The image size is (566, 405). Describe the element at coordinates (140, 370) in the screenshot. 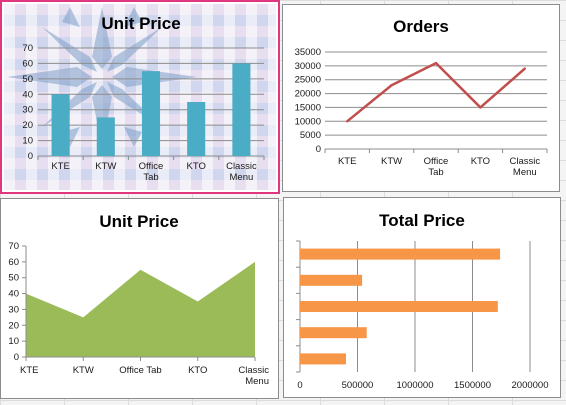

I see `x-tick-label: Office Tab` at that location.